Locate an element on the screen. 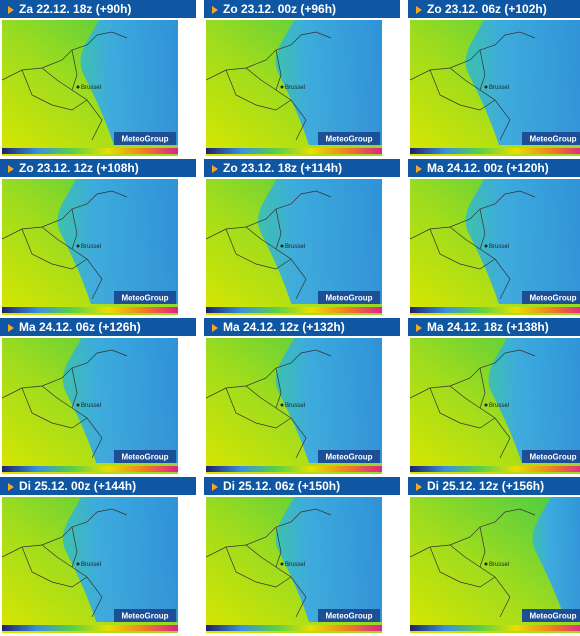 This screenshot has width=580, height=636. thumbnail-label: Zo 23.12. 00z (+96h) is located at coordinates (280, 9).